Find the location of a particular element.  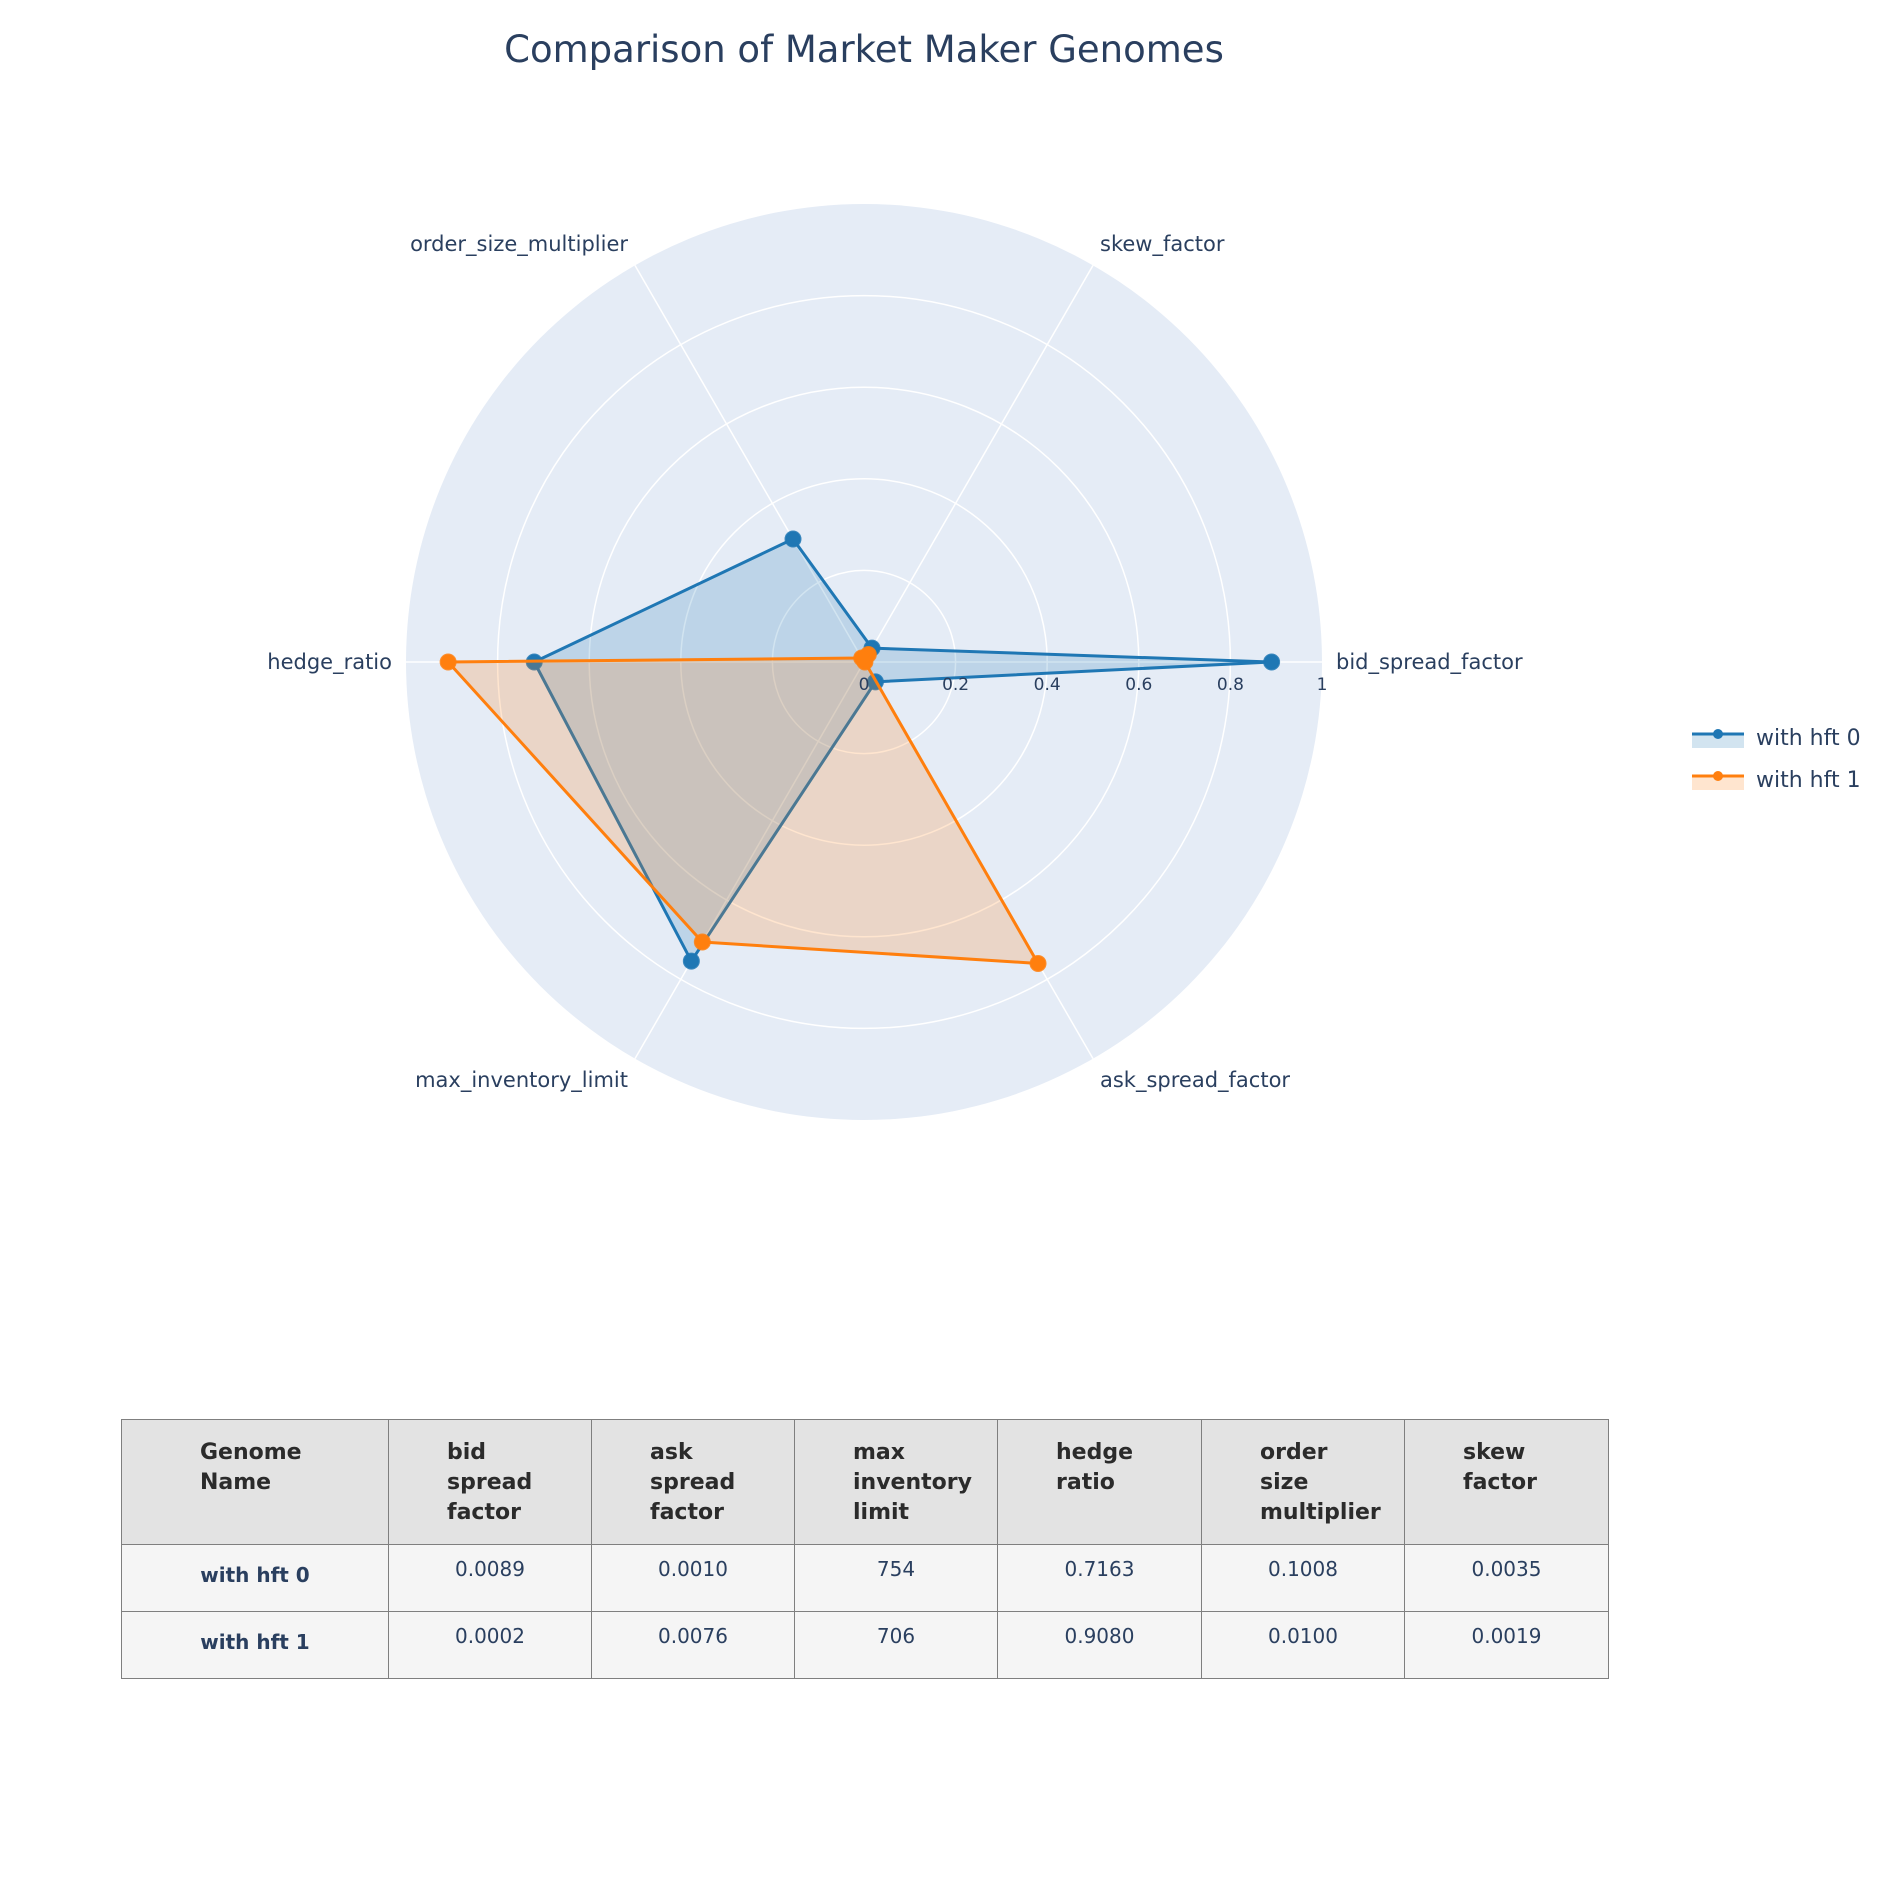

radial-tick-label: 0.4 is located at coordinates (1047, 685).